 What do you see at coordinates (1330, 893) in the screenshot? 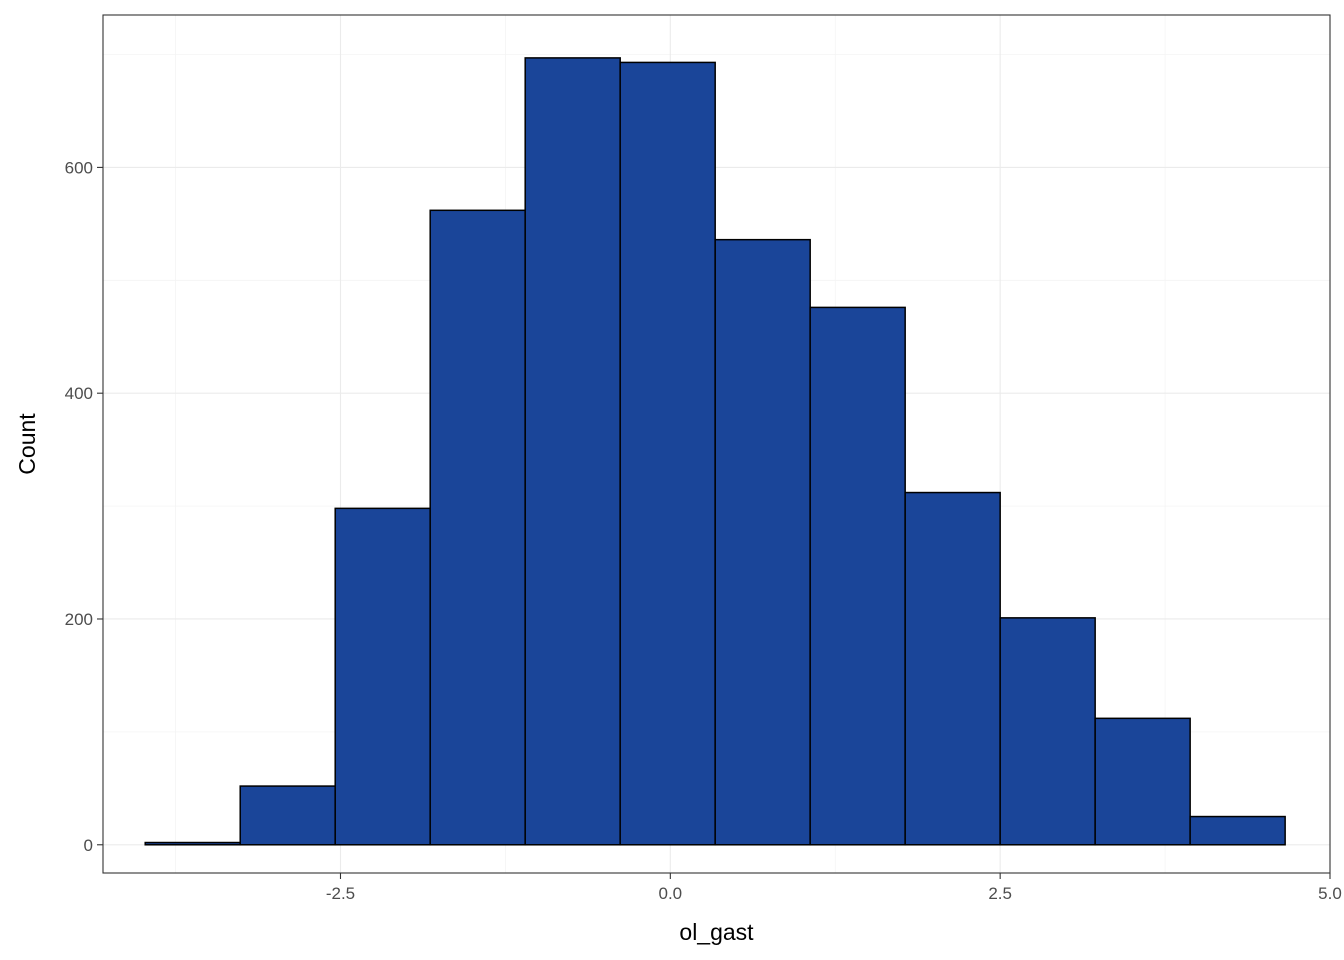
I see `x-tick-label: 5.0` at bounding box center [1330, 893].